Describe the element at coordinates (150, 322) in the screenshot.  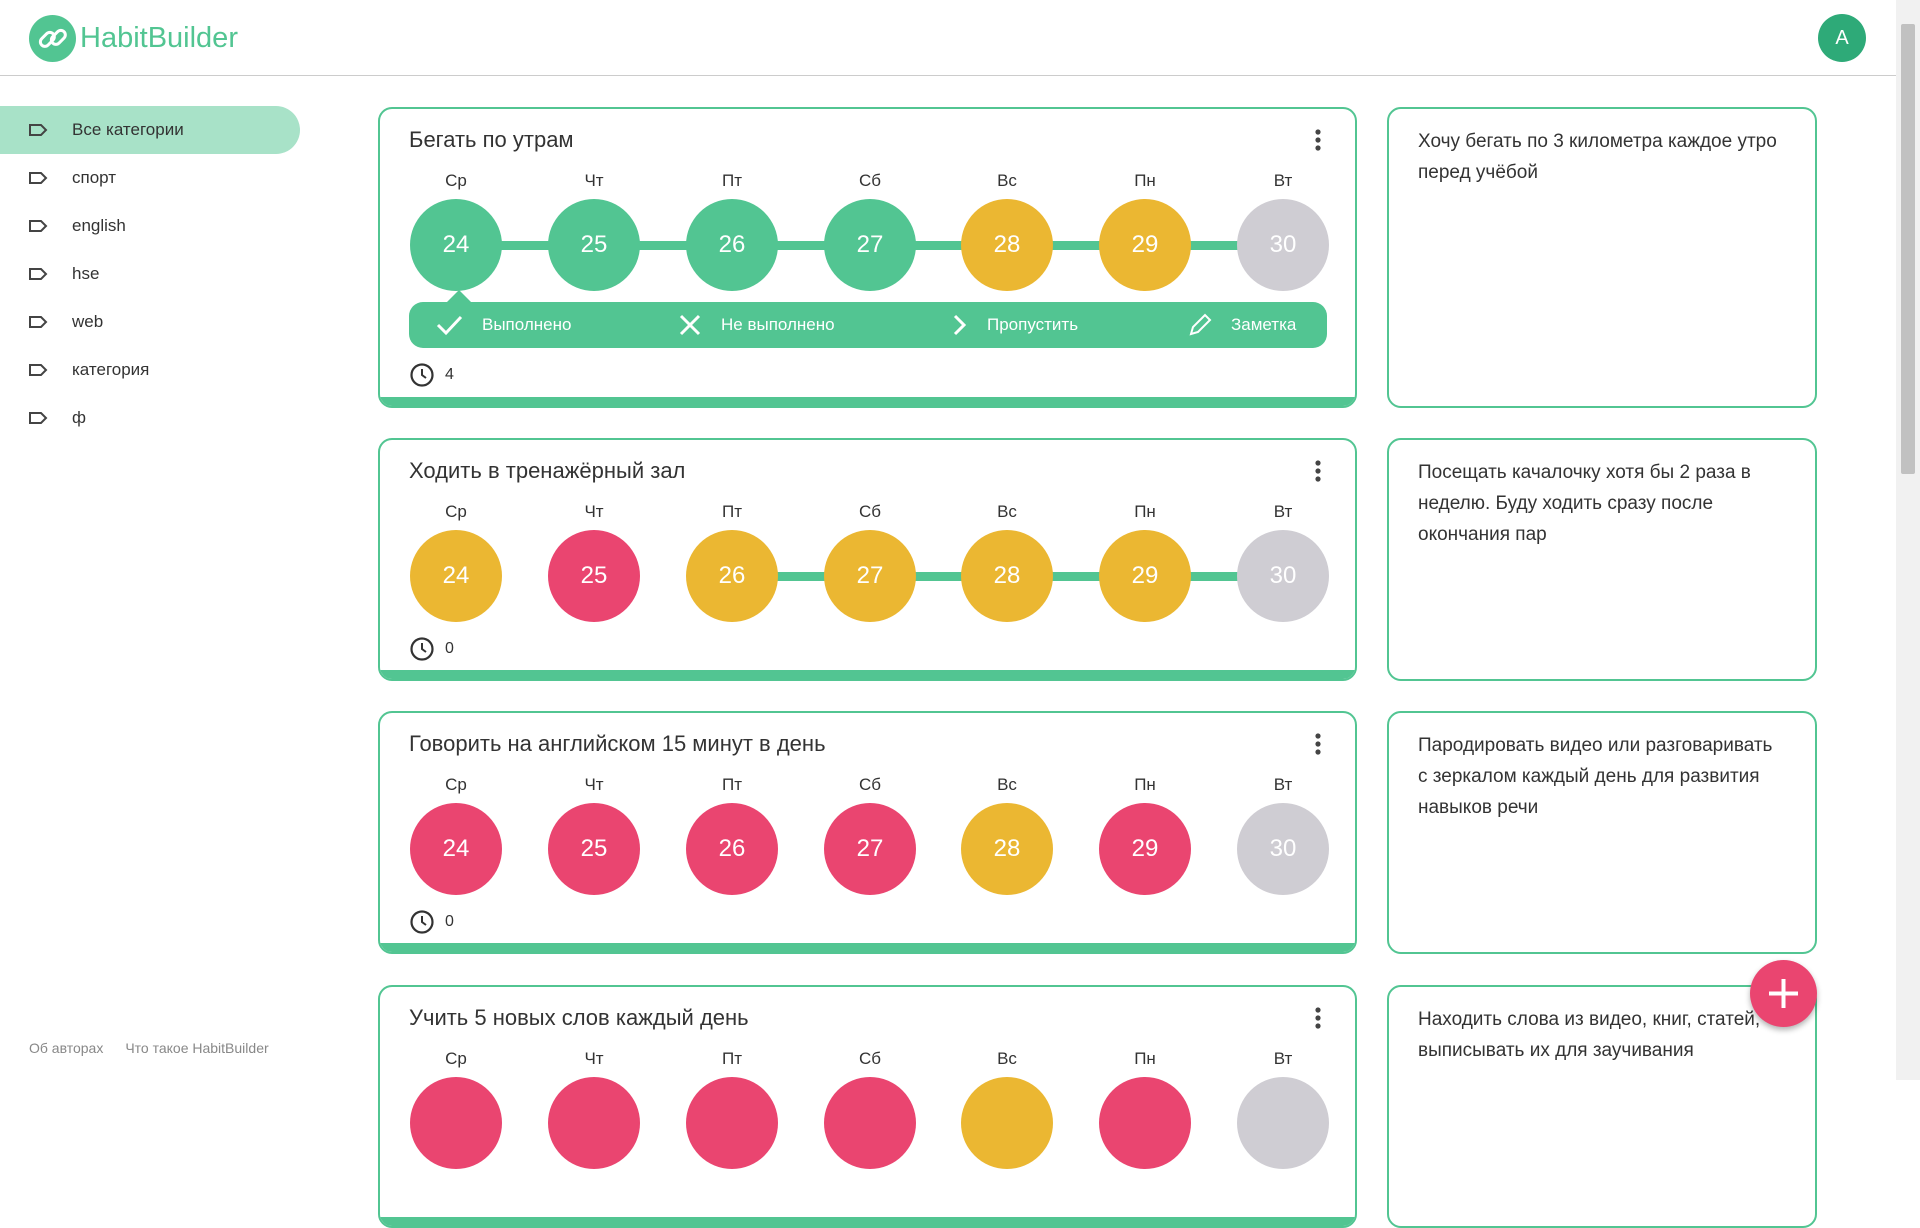
I see `category-item: web` at that location.